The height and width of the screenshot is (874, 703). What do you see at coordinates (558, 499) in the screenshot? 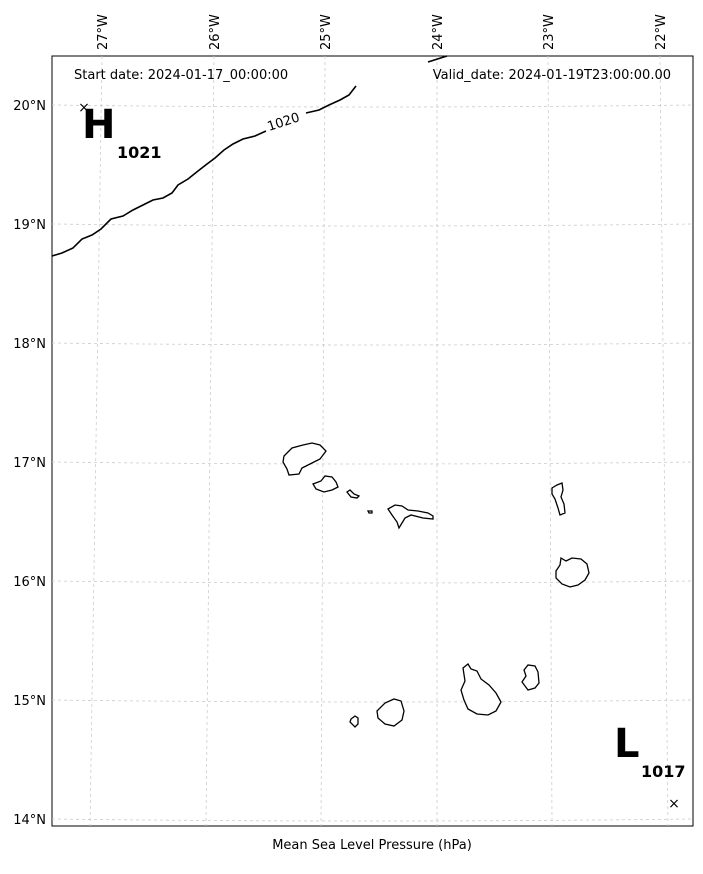
I see `island-sal` at bounding box center [558, 499].